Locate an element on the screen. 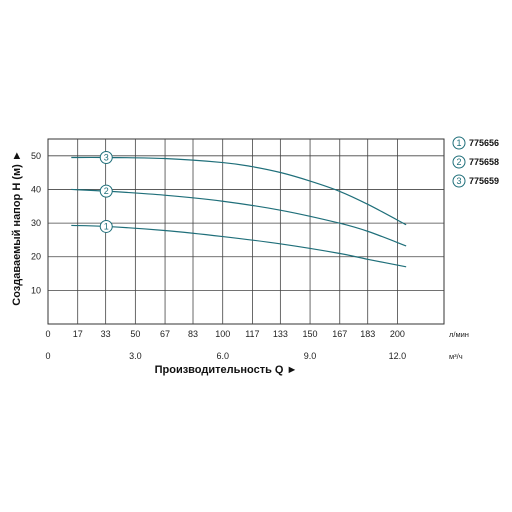 This screenshot has width=512, height=512. x-tick-label-lpm: 67 is located at coordinates (165, 334).